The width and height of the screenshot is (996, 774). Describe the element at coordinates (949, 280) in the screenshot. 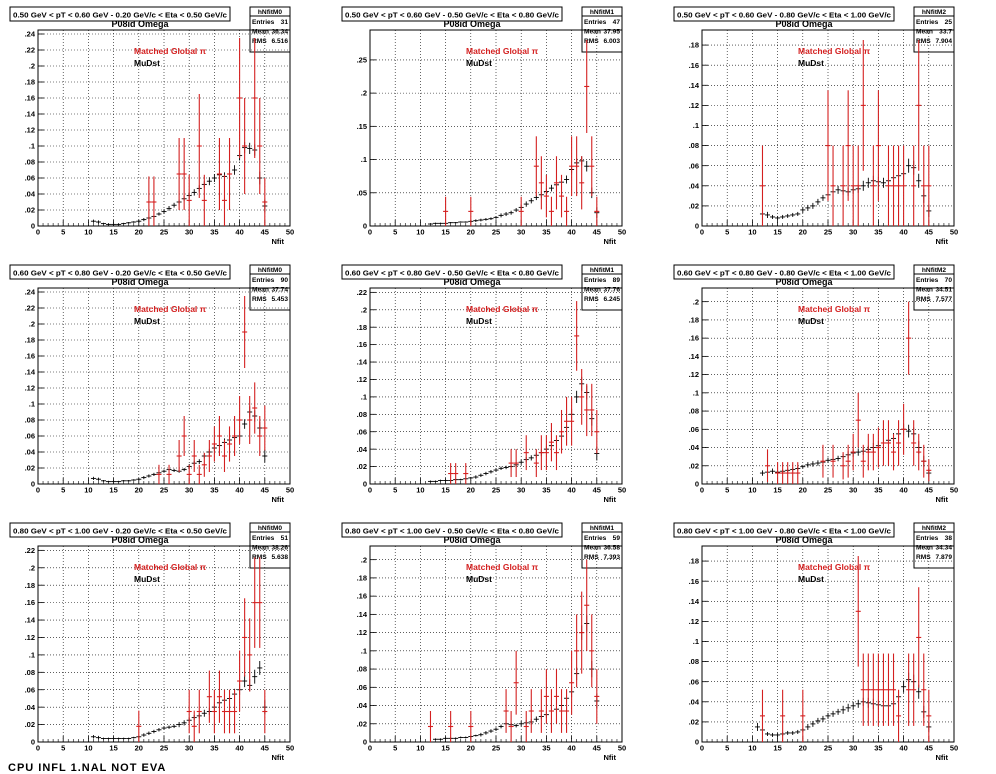

I see `stats-value: 70` at that location.